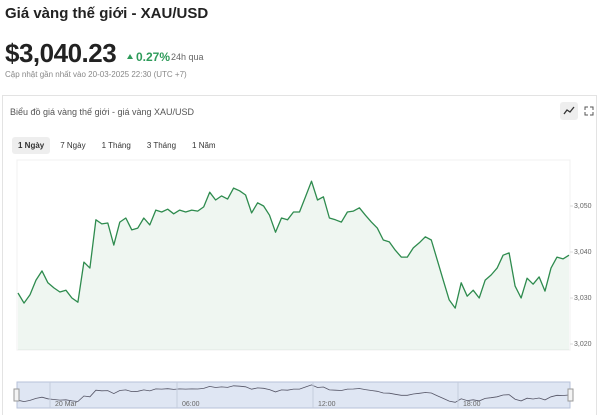  I want to click on change-value: 0.27%, so click(153, 57).